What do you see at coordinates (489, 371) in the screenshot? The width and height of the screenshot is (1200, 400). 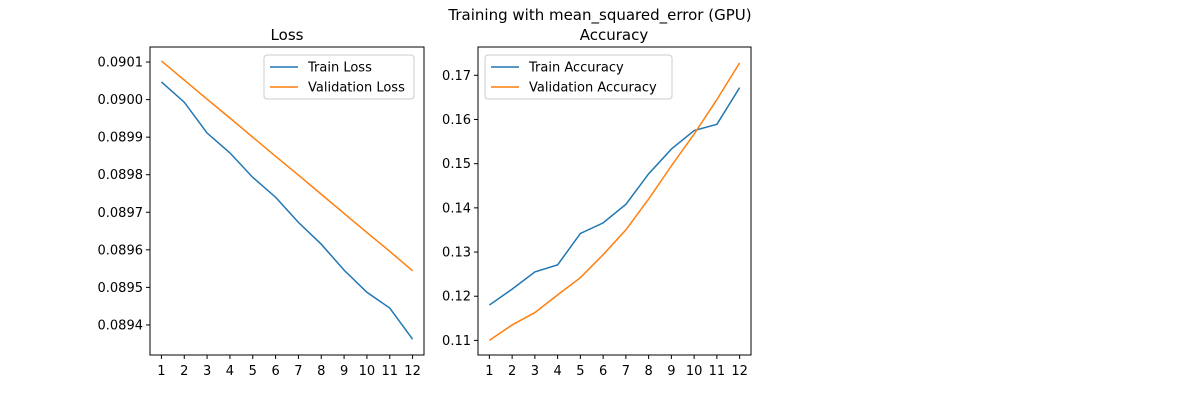 I see `accuracy-x-tick-label: 1` at bounding box center [489, 371].